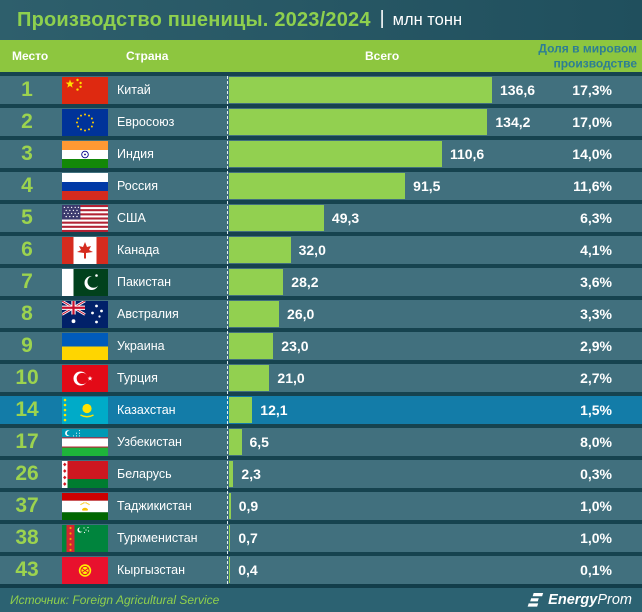 The height and width of the screenshot is (612, 642). I want to click on share-label: 2,7%, so click(596, 378).